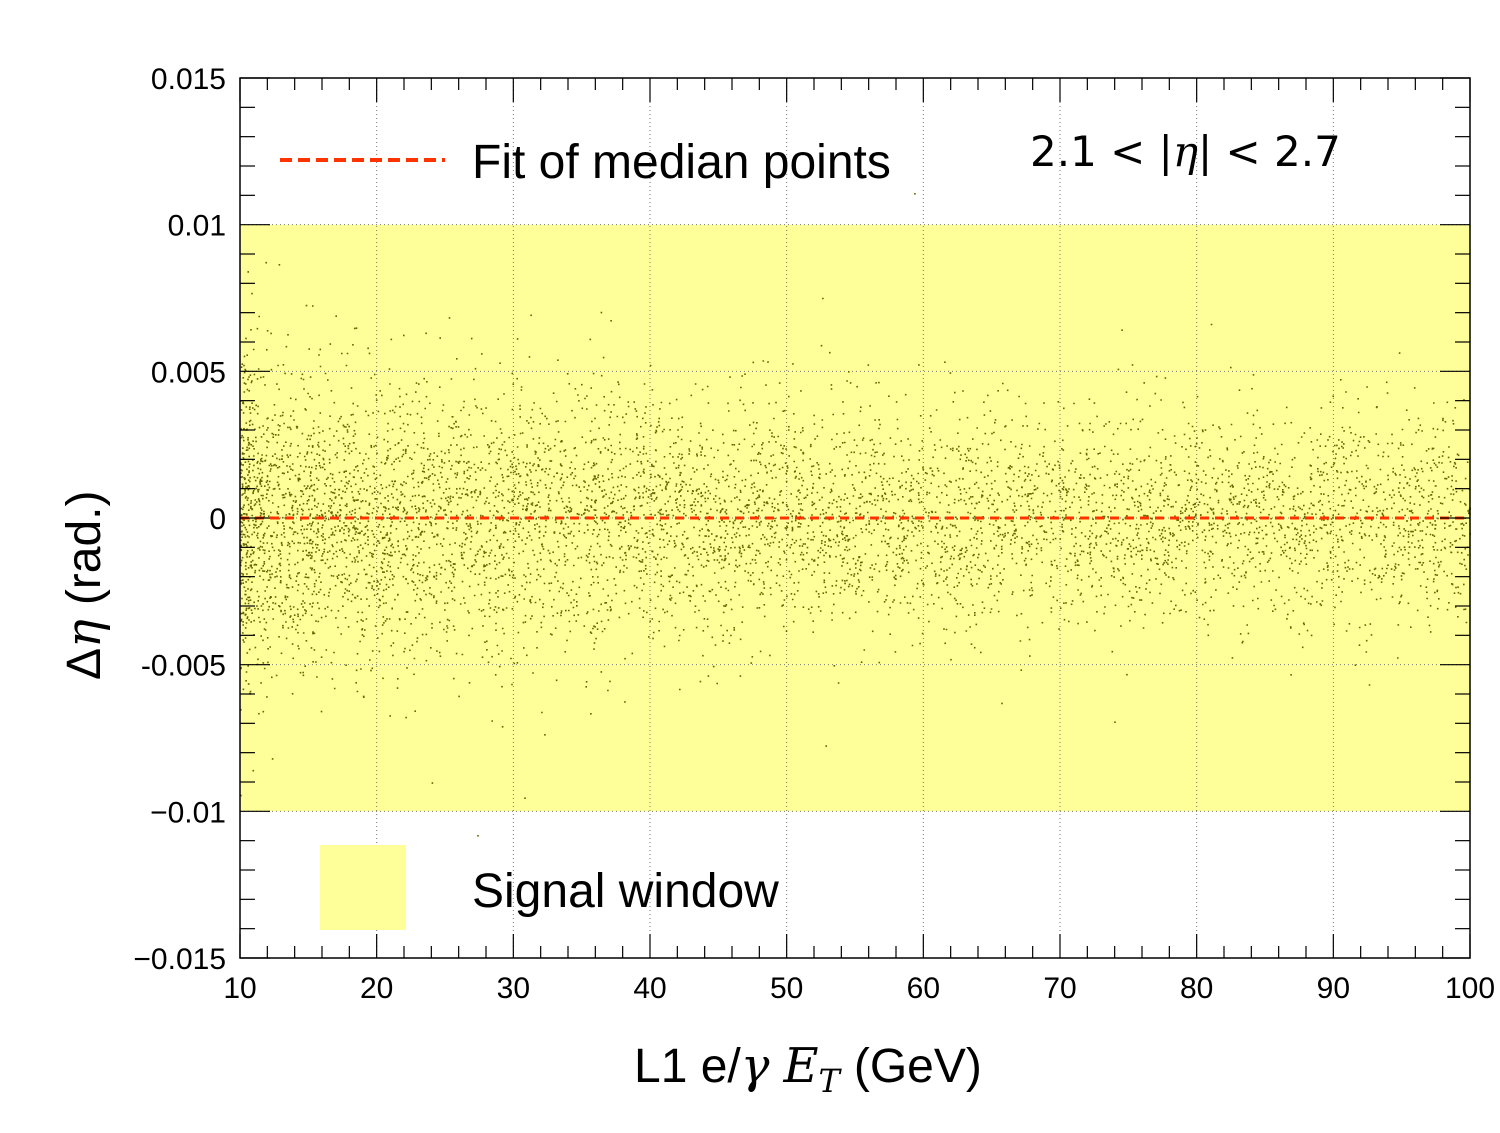 The image size is (1500, 1133). Describe the element at coordinates (239, 988) in the screenshot. I see `x-tick-label: 10` at that location.